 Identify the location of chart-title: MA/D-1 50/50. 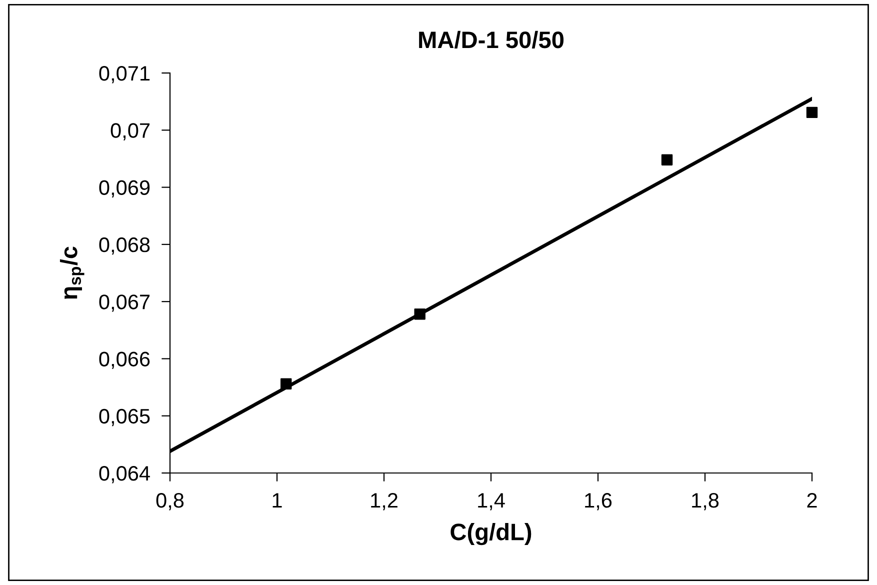
(491, 39).